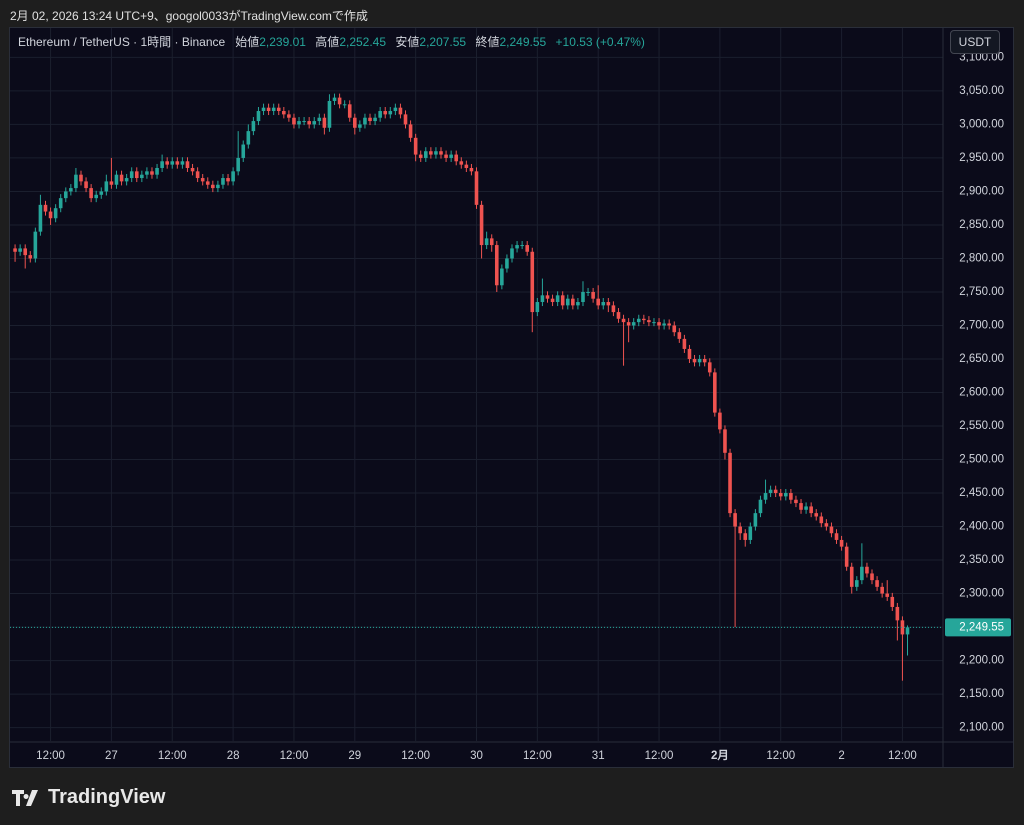 Image resolution: width=1024 pixels, height=825 pixels. Describe the element at coordinates (363, 42) in the screenshot. I see `value: 2,252.45` at that location.